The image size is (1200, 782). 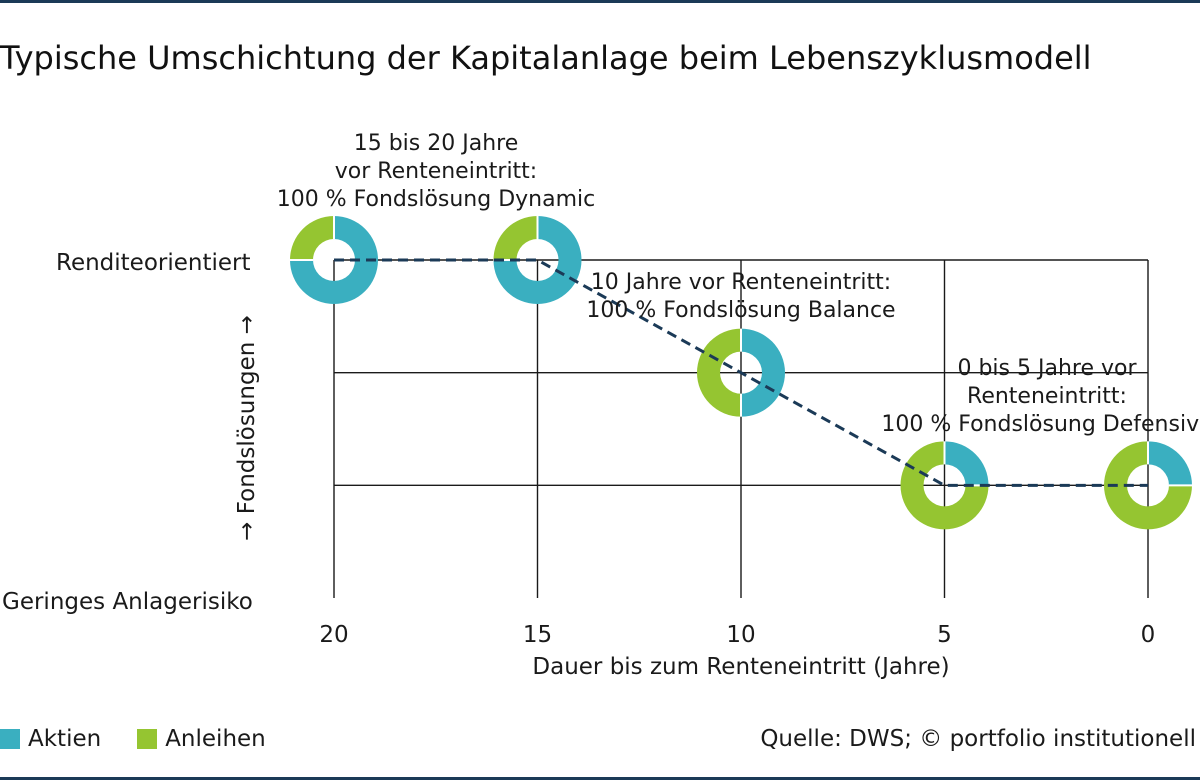 I want to click on annotation-line: 15 bis 20 Jahre, so click(x=436, y=143).